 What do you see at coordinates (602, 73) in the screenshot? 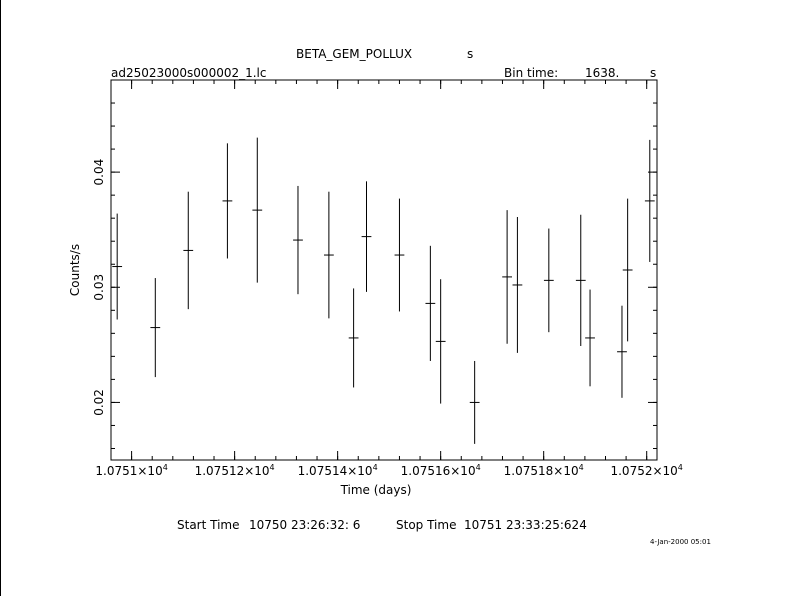
I see `bin-time-value: 1638.` at bounding box center [602, 73].